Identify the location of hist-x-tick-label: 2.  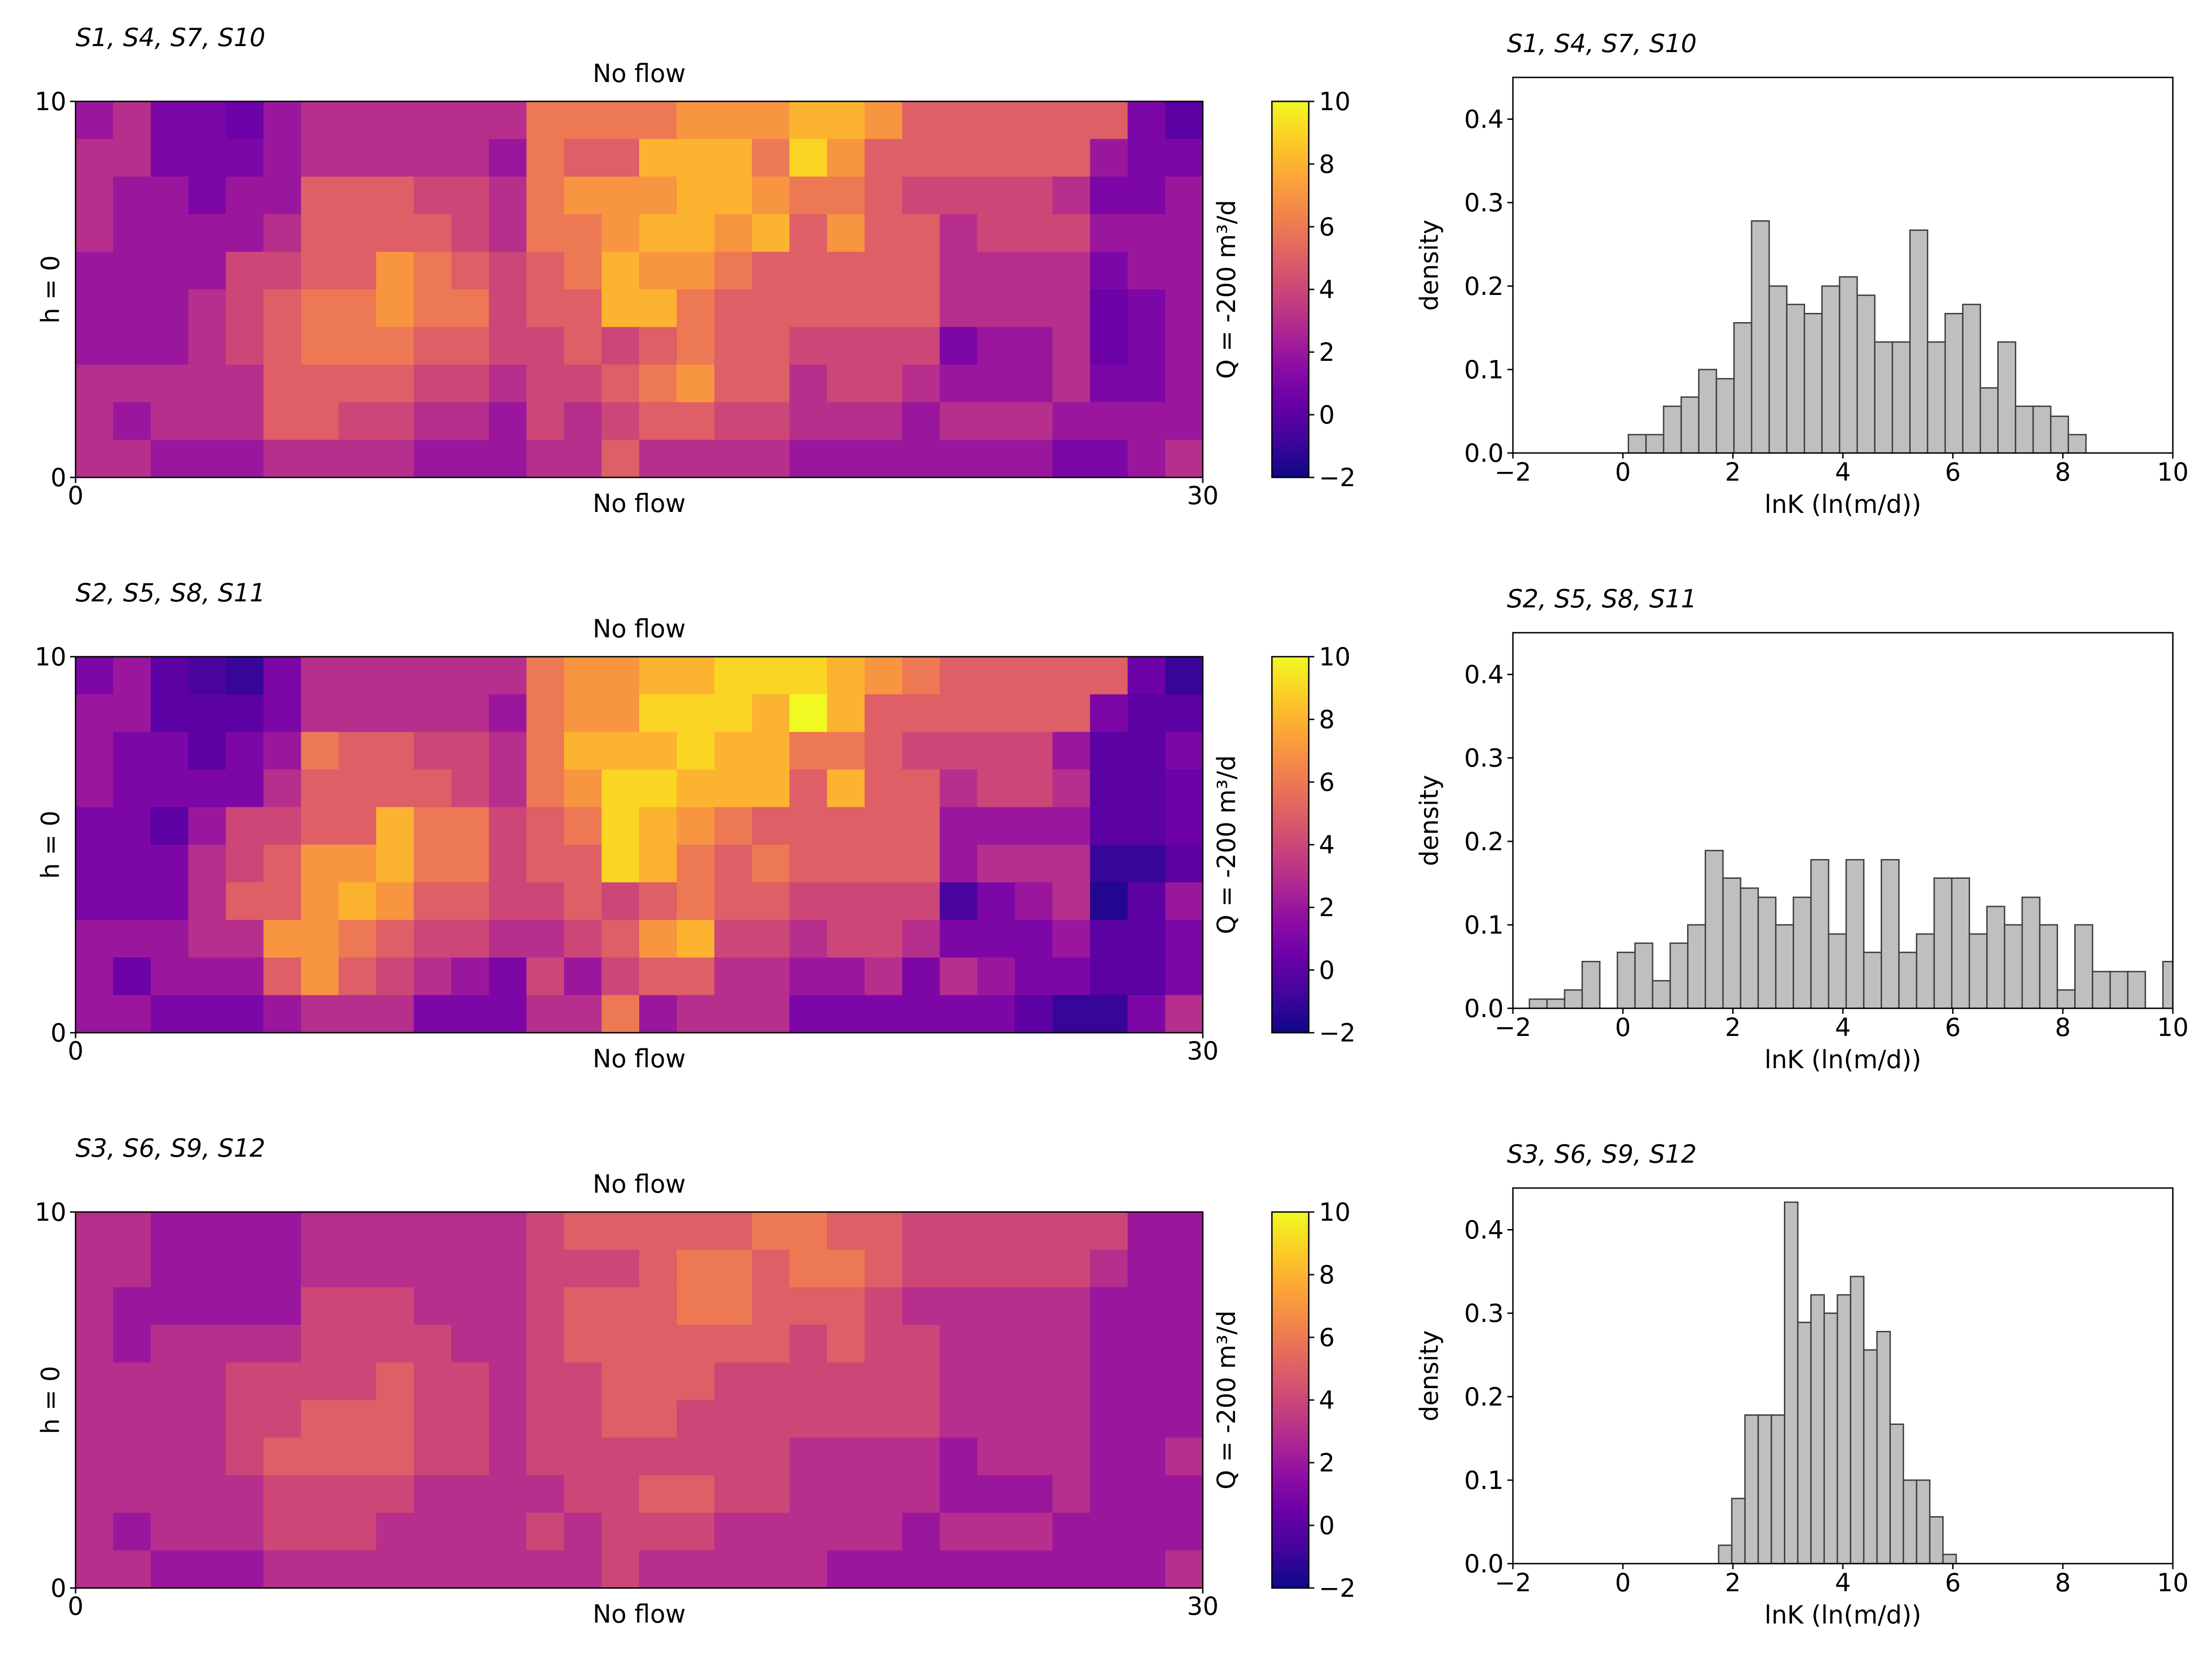
(1733, 1582).